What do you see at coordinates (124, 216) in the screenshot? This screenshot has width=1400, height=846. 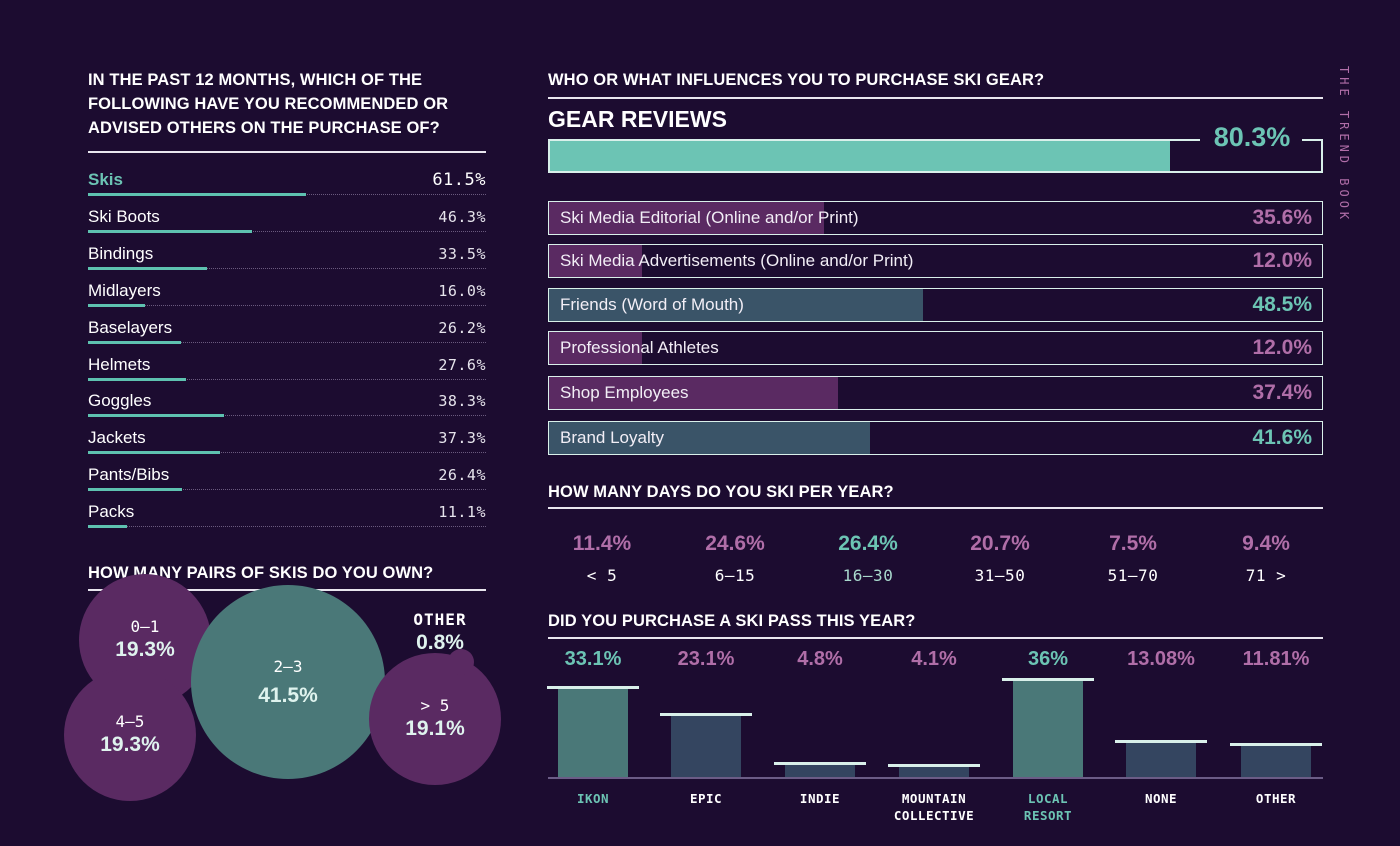 I see `recommend-label: Ski Boots` at bounding box center [124, 216].